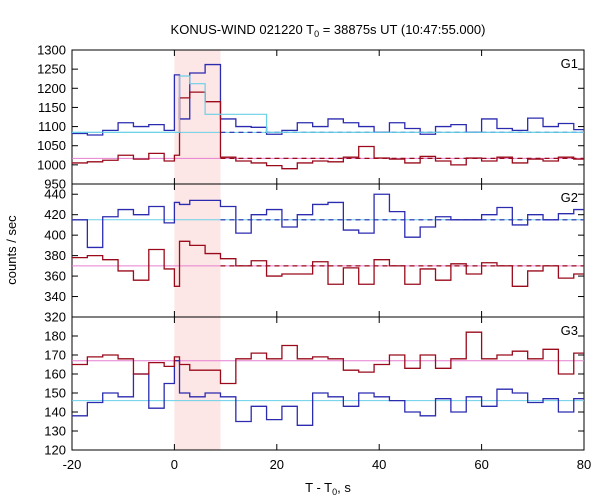 Image resolution: width=600 pixels, height=500 pixels. Describe the element at coordinates (72, 464) in the screenshot. I see `x-tick-label: -20` at that location.